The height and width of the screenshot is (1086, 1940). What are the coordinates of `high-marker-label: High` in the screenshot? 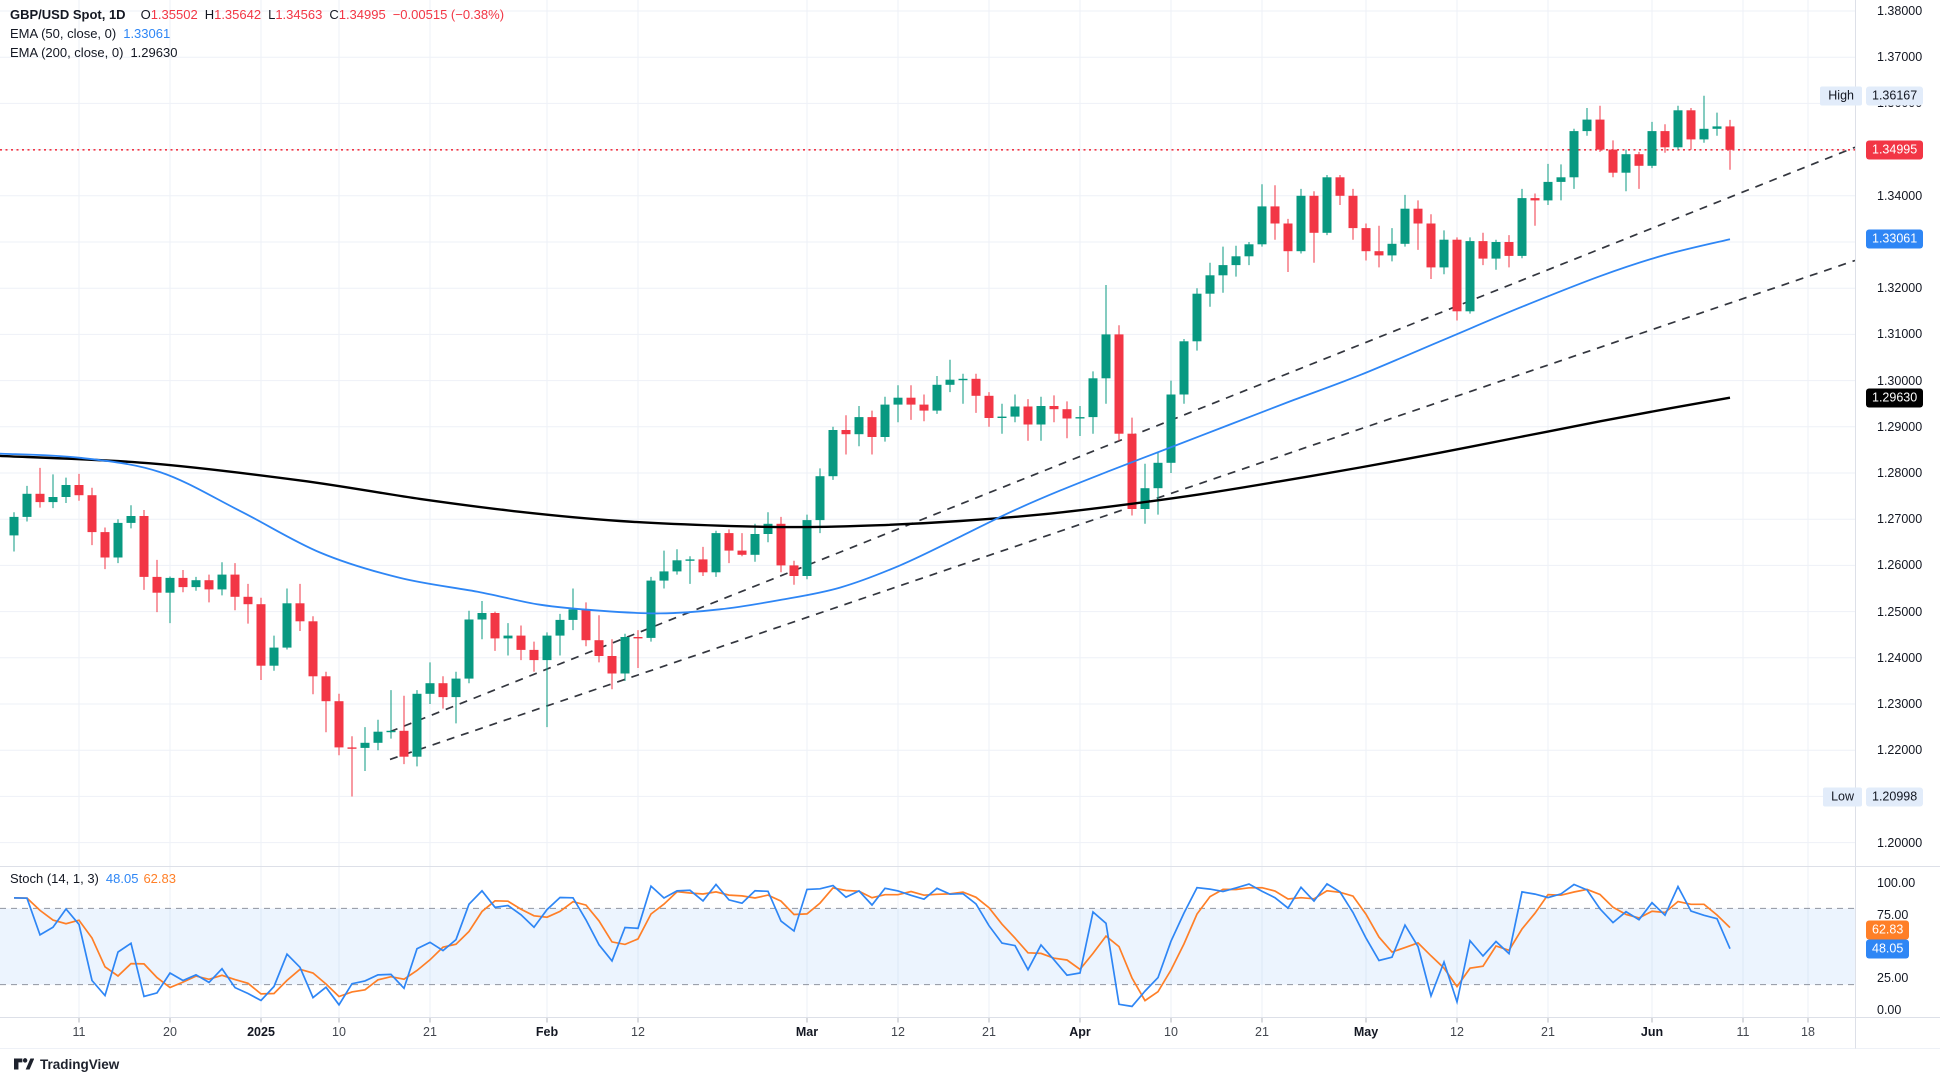 It's located at (1841, 96).